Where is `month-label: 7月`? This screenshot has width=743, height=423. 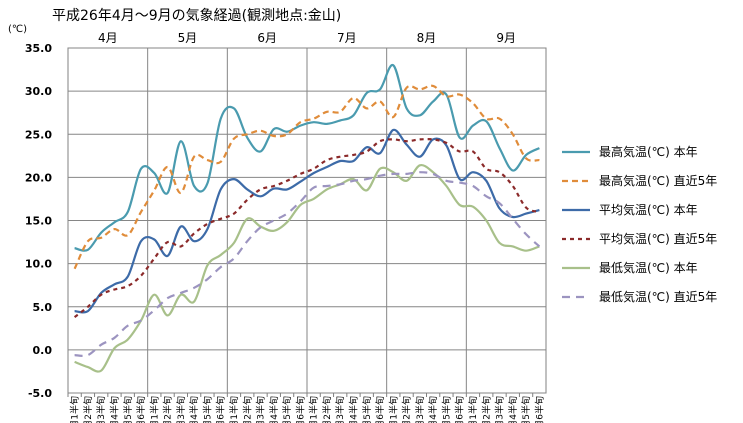
month-label: 7月 is located at coordinates (347, 38).